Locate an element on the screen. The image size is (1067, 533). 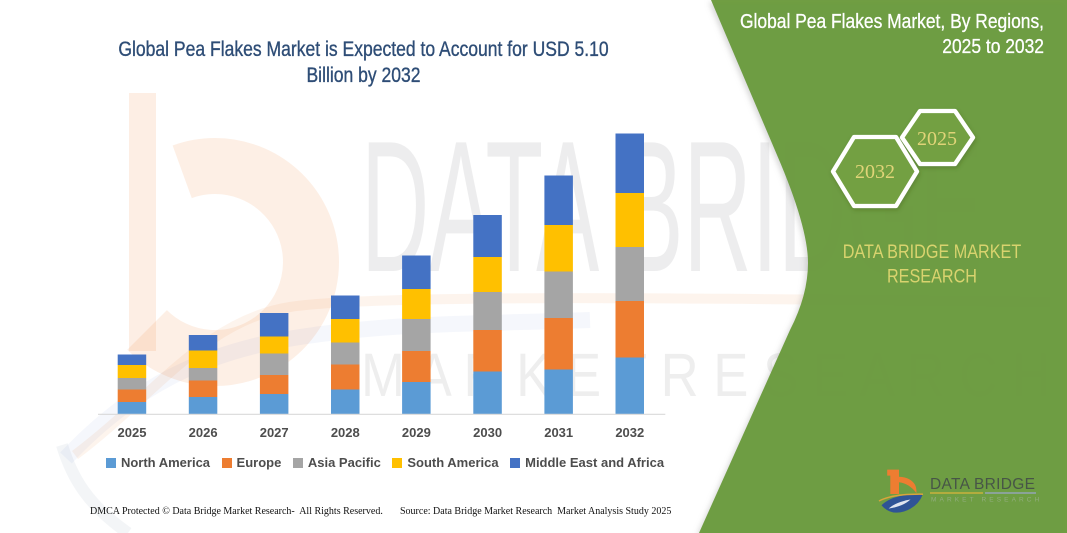
svg-text: 2032 is located at coordinates (875, 172).